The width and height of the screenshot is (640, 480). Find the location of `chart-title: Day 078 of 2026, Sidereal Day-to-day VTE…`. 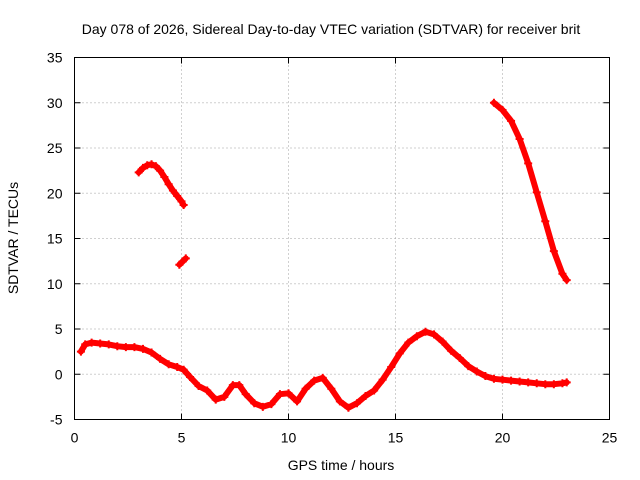

chart-title: Day 078 of 2026, Sidereal Day-to-day VTE… is located at coordinates (331, 29).